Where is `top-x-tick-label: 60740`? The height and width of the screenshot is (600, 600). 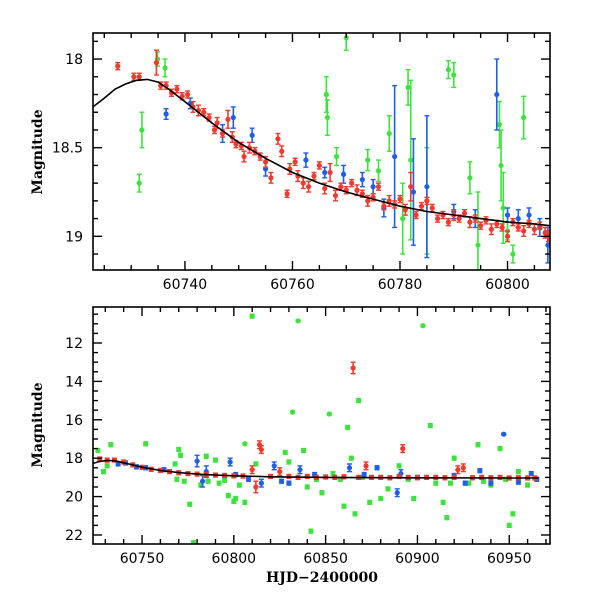
top-x-tick-label: 60740 is located at coordinates (185, 285).